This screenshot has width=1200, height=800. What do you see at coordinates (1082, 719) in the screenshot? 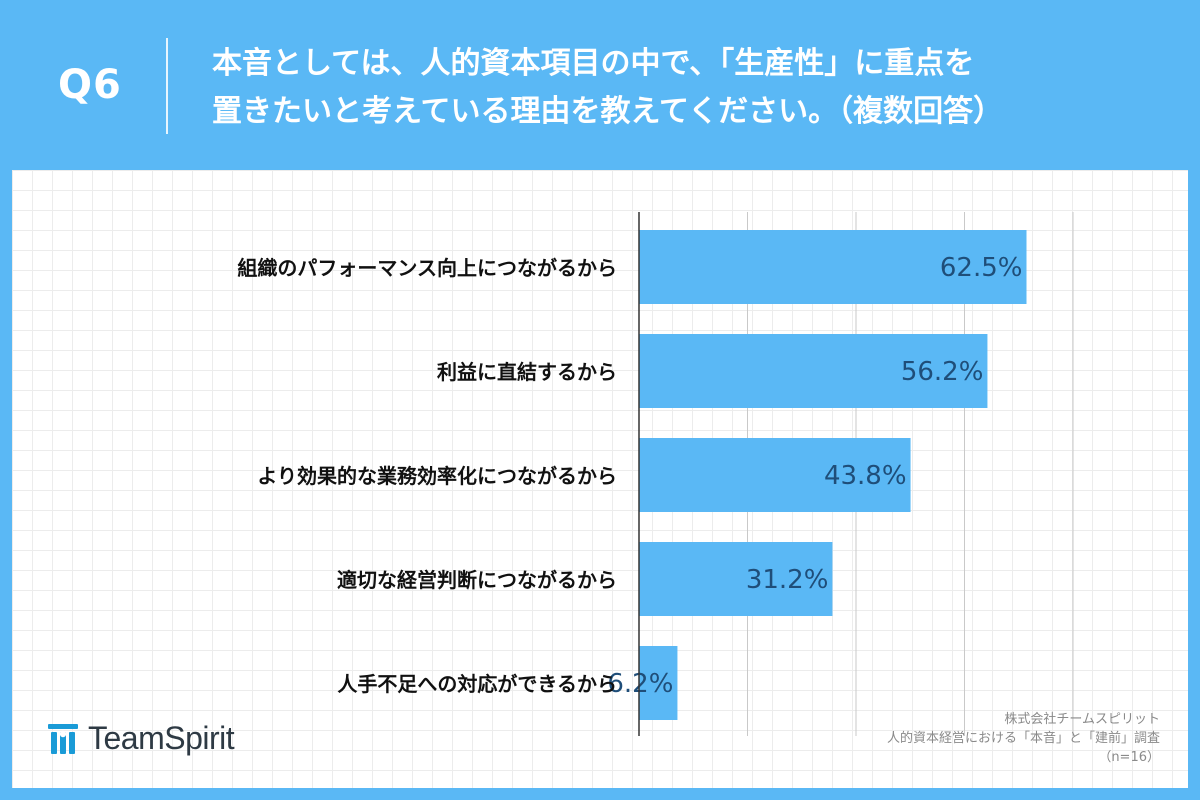
I see `source-company: 株式会社チームスピリット` at bounding box center [1082, 719].